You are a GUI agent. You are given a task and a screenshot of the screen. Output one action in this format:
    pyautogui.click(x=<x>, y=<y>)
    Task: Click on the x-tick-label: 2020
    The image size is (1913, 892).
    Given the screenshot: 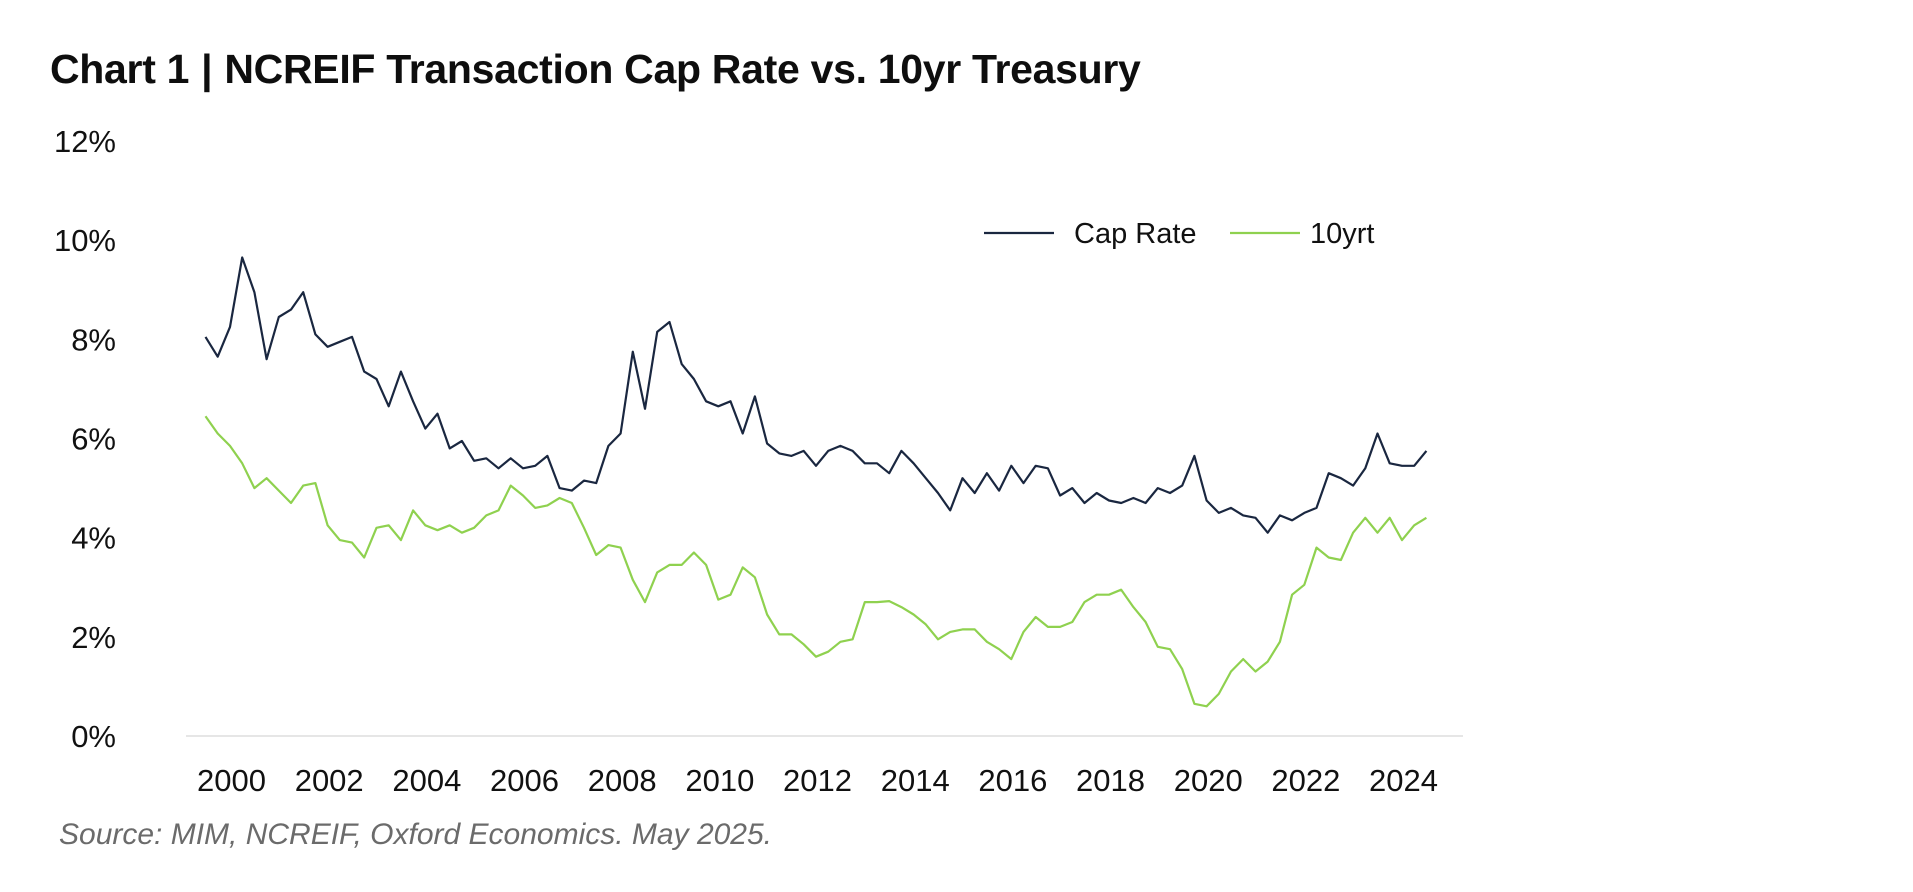 What is the action you would take?
    pyautogui.click(x=1208, y=780)
    